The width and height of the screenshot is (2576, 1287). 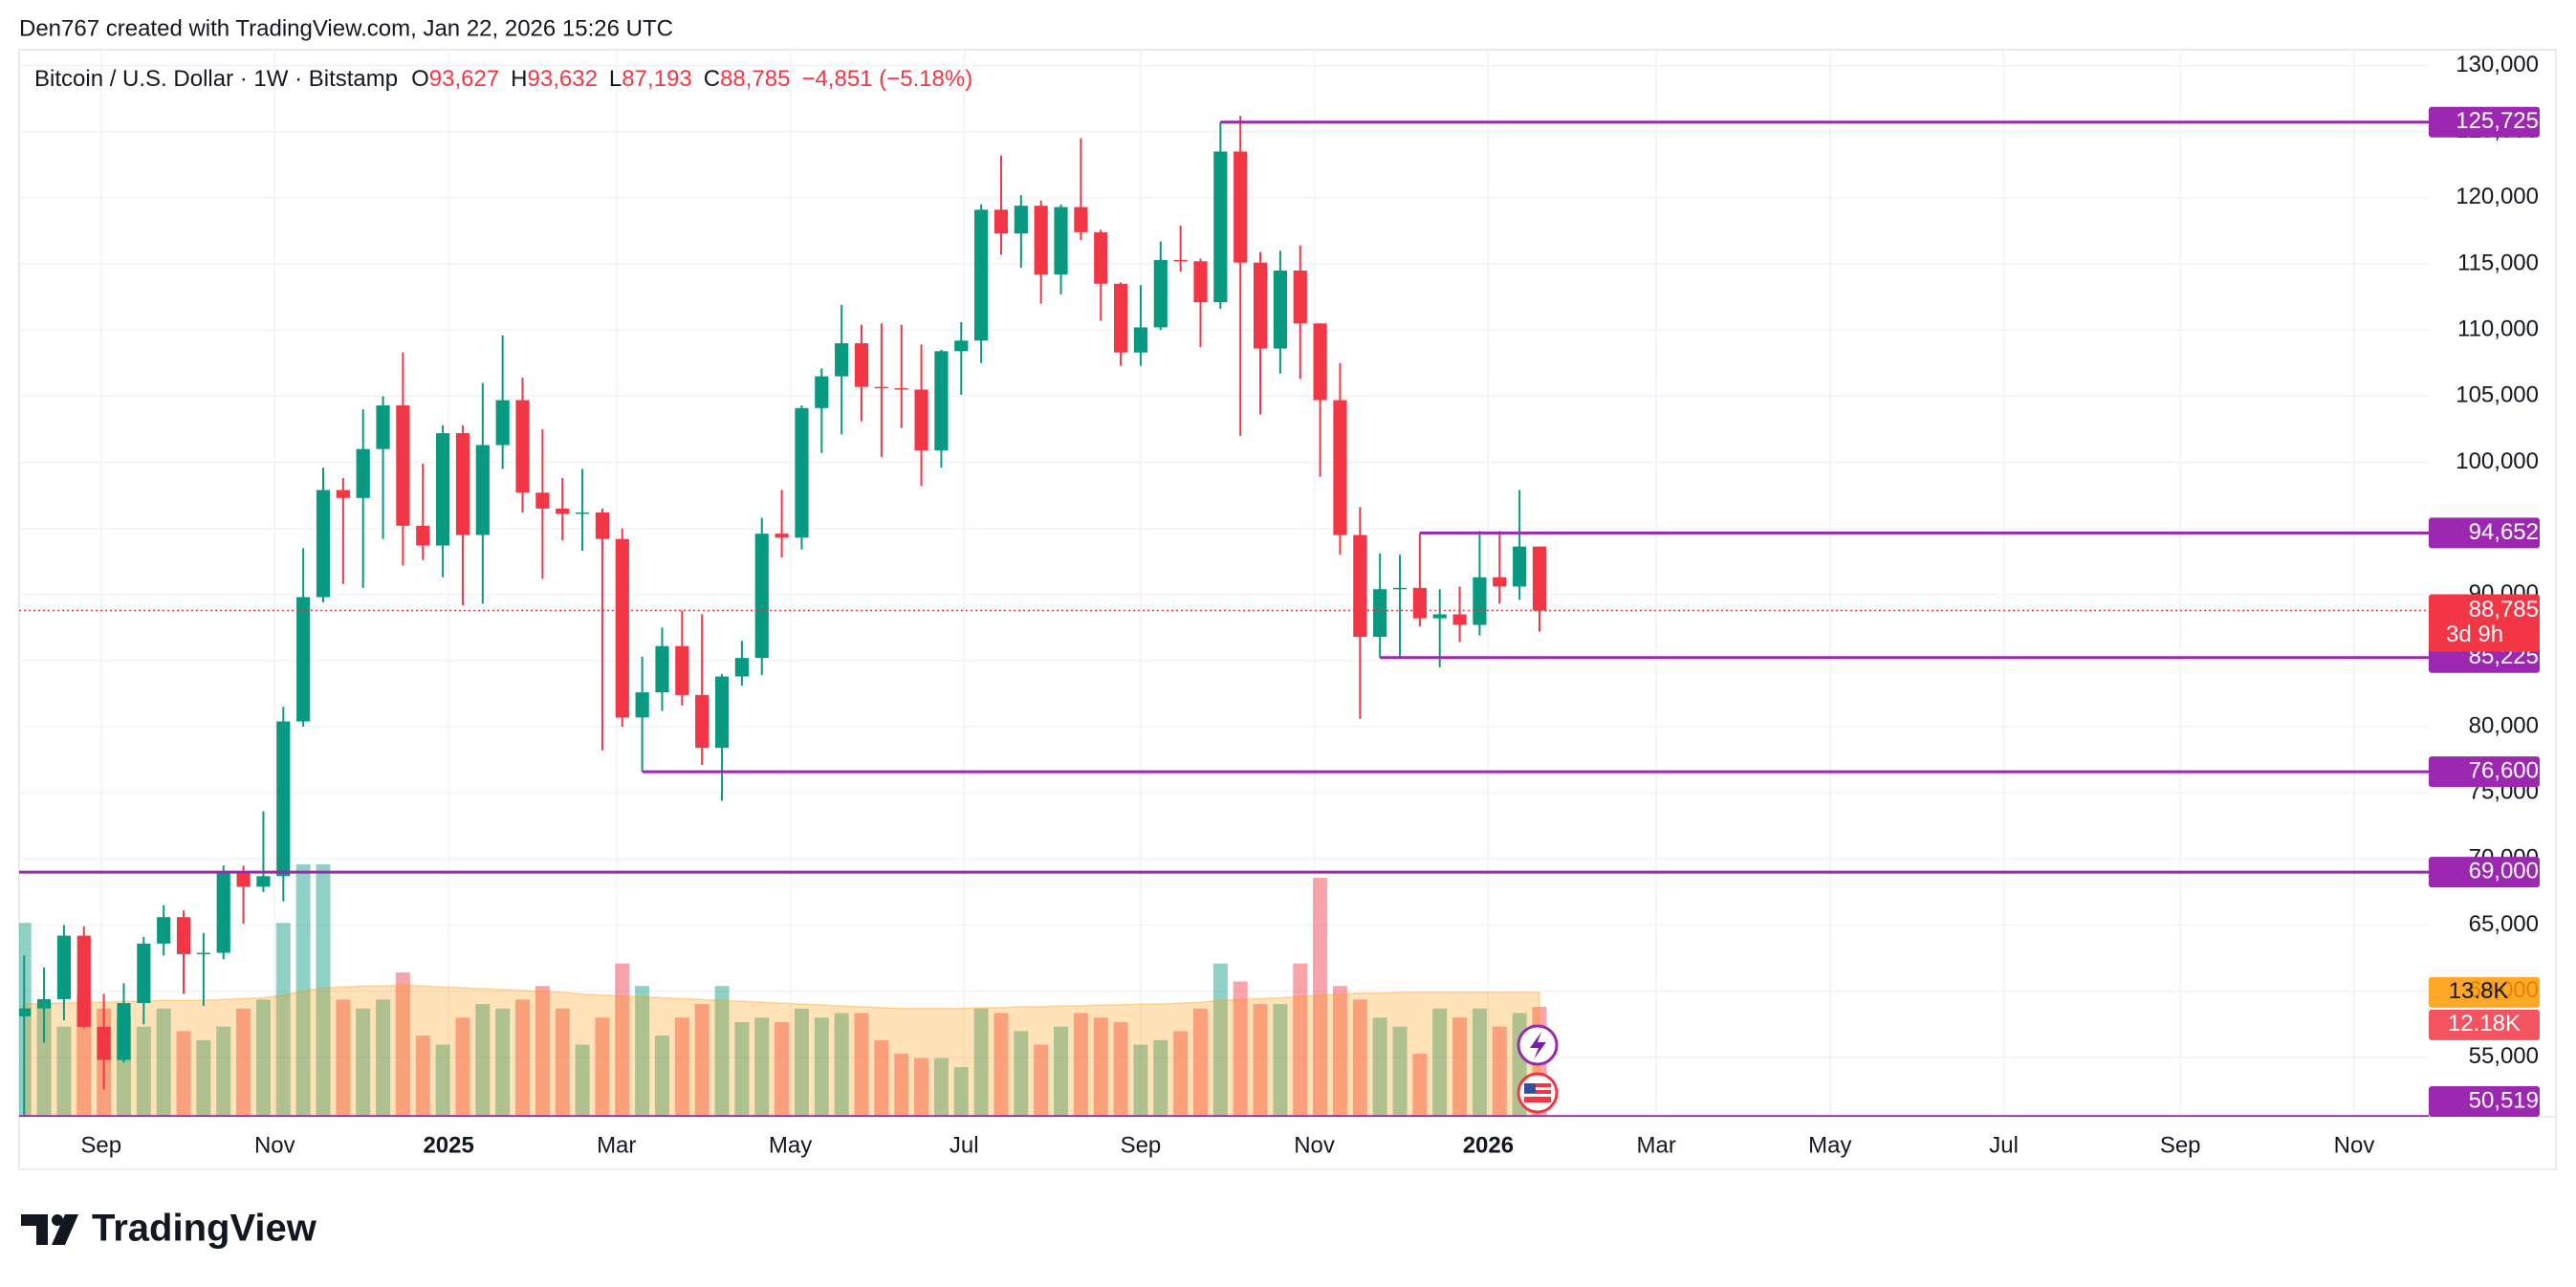 I want to click on x-tick-label: Nov, so click(x=274, y=1145).